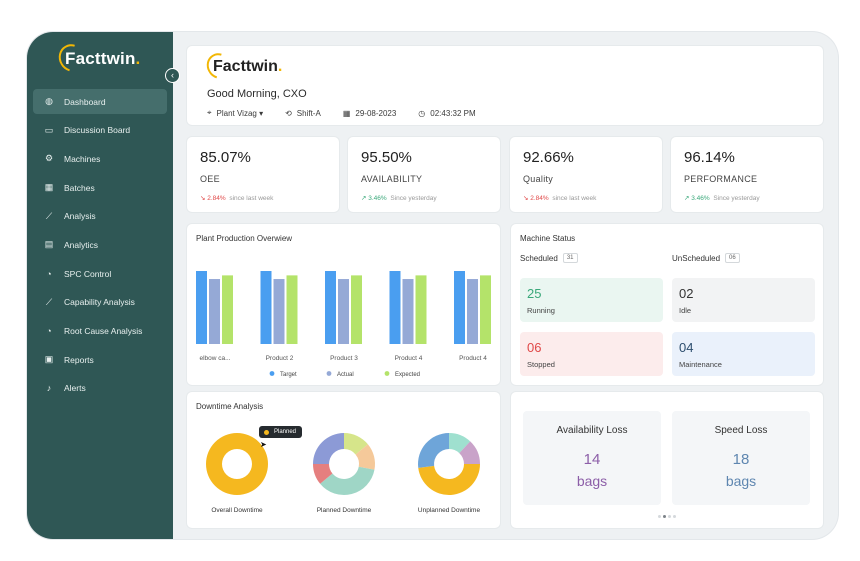 The width and height of the screenshot is (860, 561). I want to click on loss-tile-availability-loss: Availability Loss 14 bags, so click(592, 458).